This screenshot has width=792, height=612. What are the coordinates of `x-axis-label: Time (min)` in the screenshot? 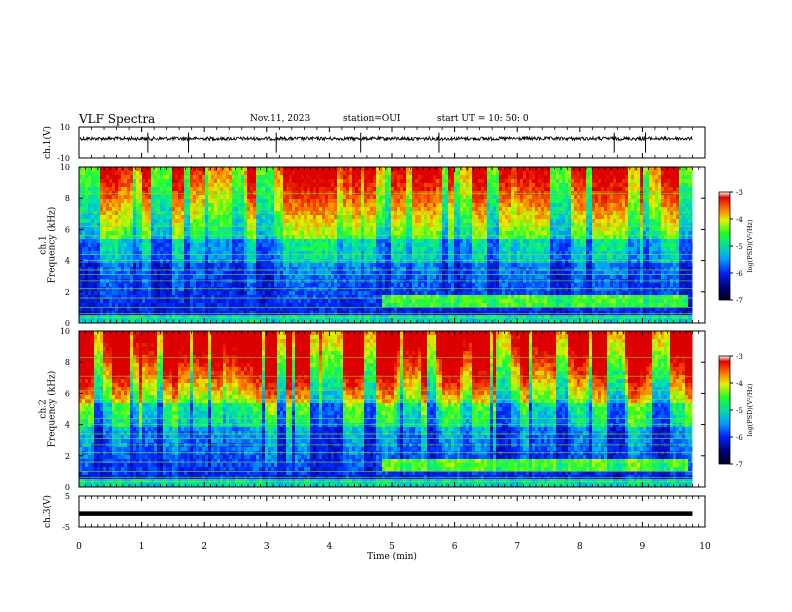 It's located at (392, 556).